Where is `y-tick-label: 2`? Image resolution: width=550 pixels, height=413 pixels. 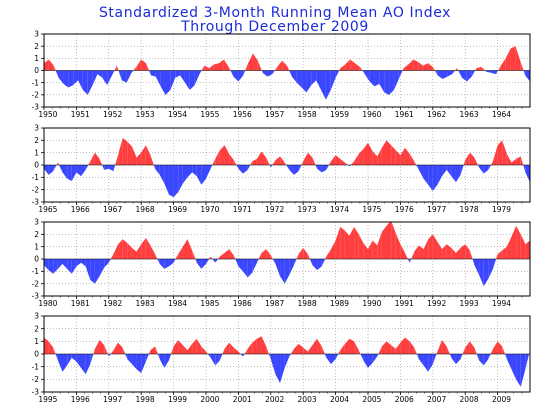 y-tick-label: 2 is located at coordinates (36, 46).